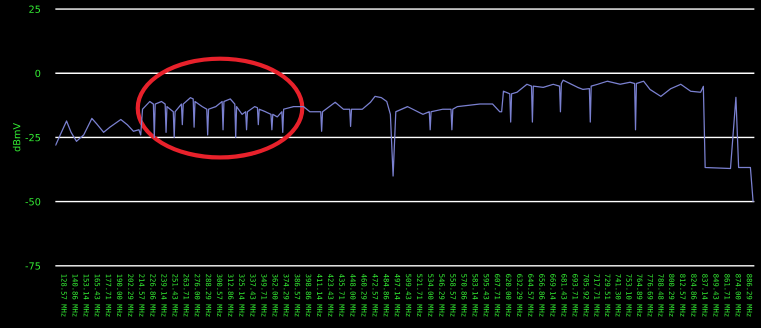  I want to click on y-tick-label: 25, so click(34, 9).